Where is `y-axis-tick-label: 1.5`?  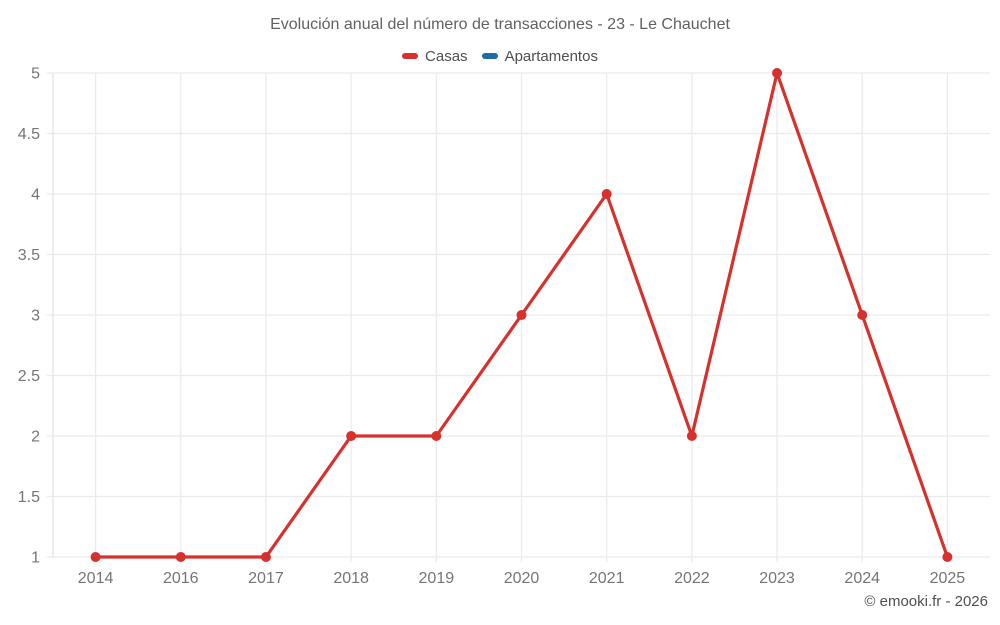 y-axis-tick-label: 1.5 is located at coordinates (29, 497).